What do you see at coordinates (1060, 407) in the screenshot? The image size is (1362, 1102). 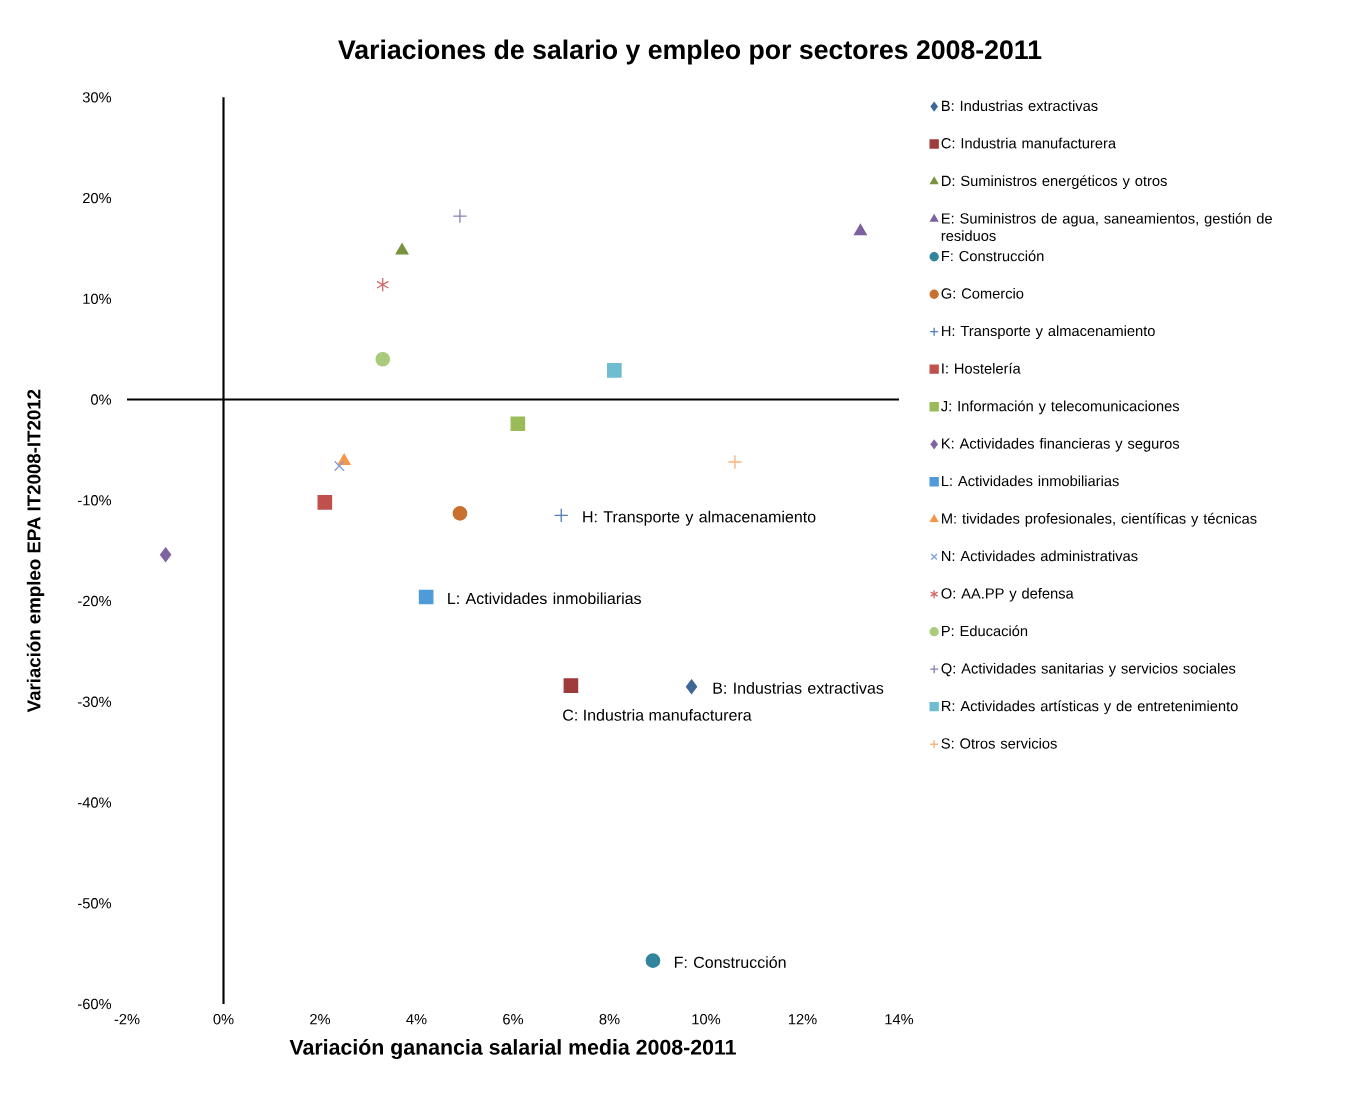 I see `legend-label: J: Información y telecomunicaciones` at bounding box center [1060, 407].